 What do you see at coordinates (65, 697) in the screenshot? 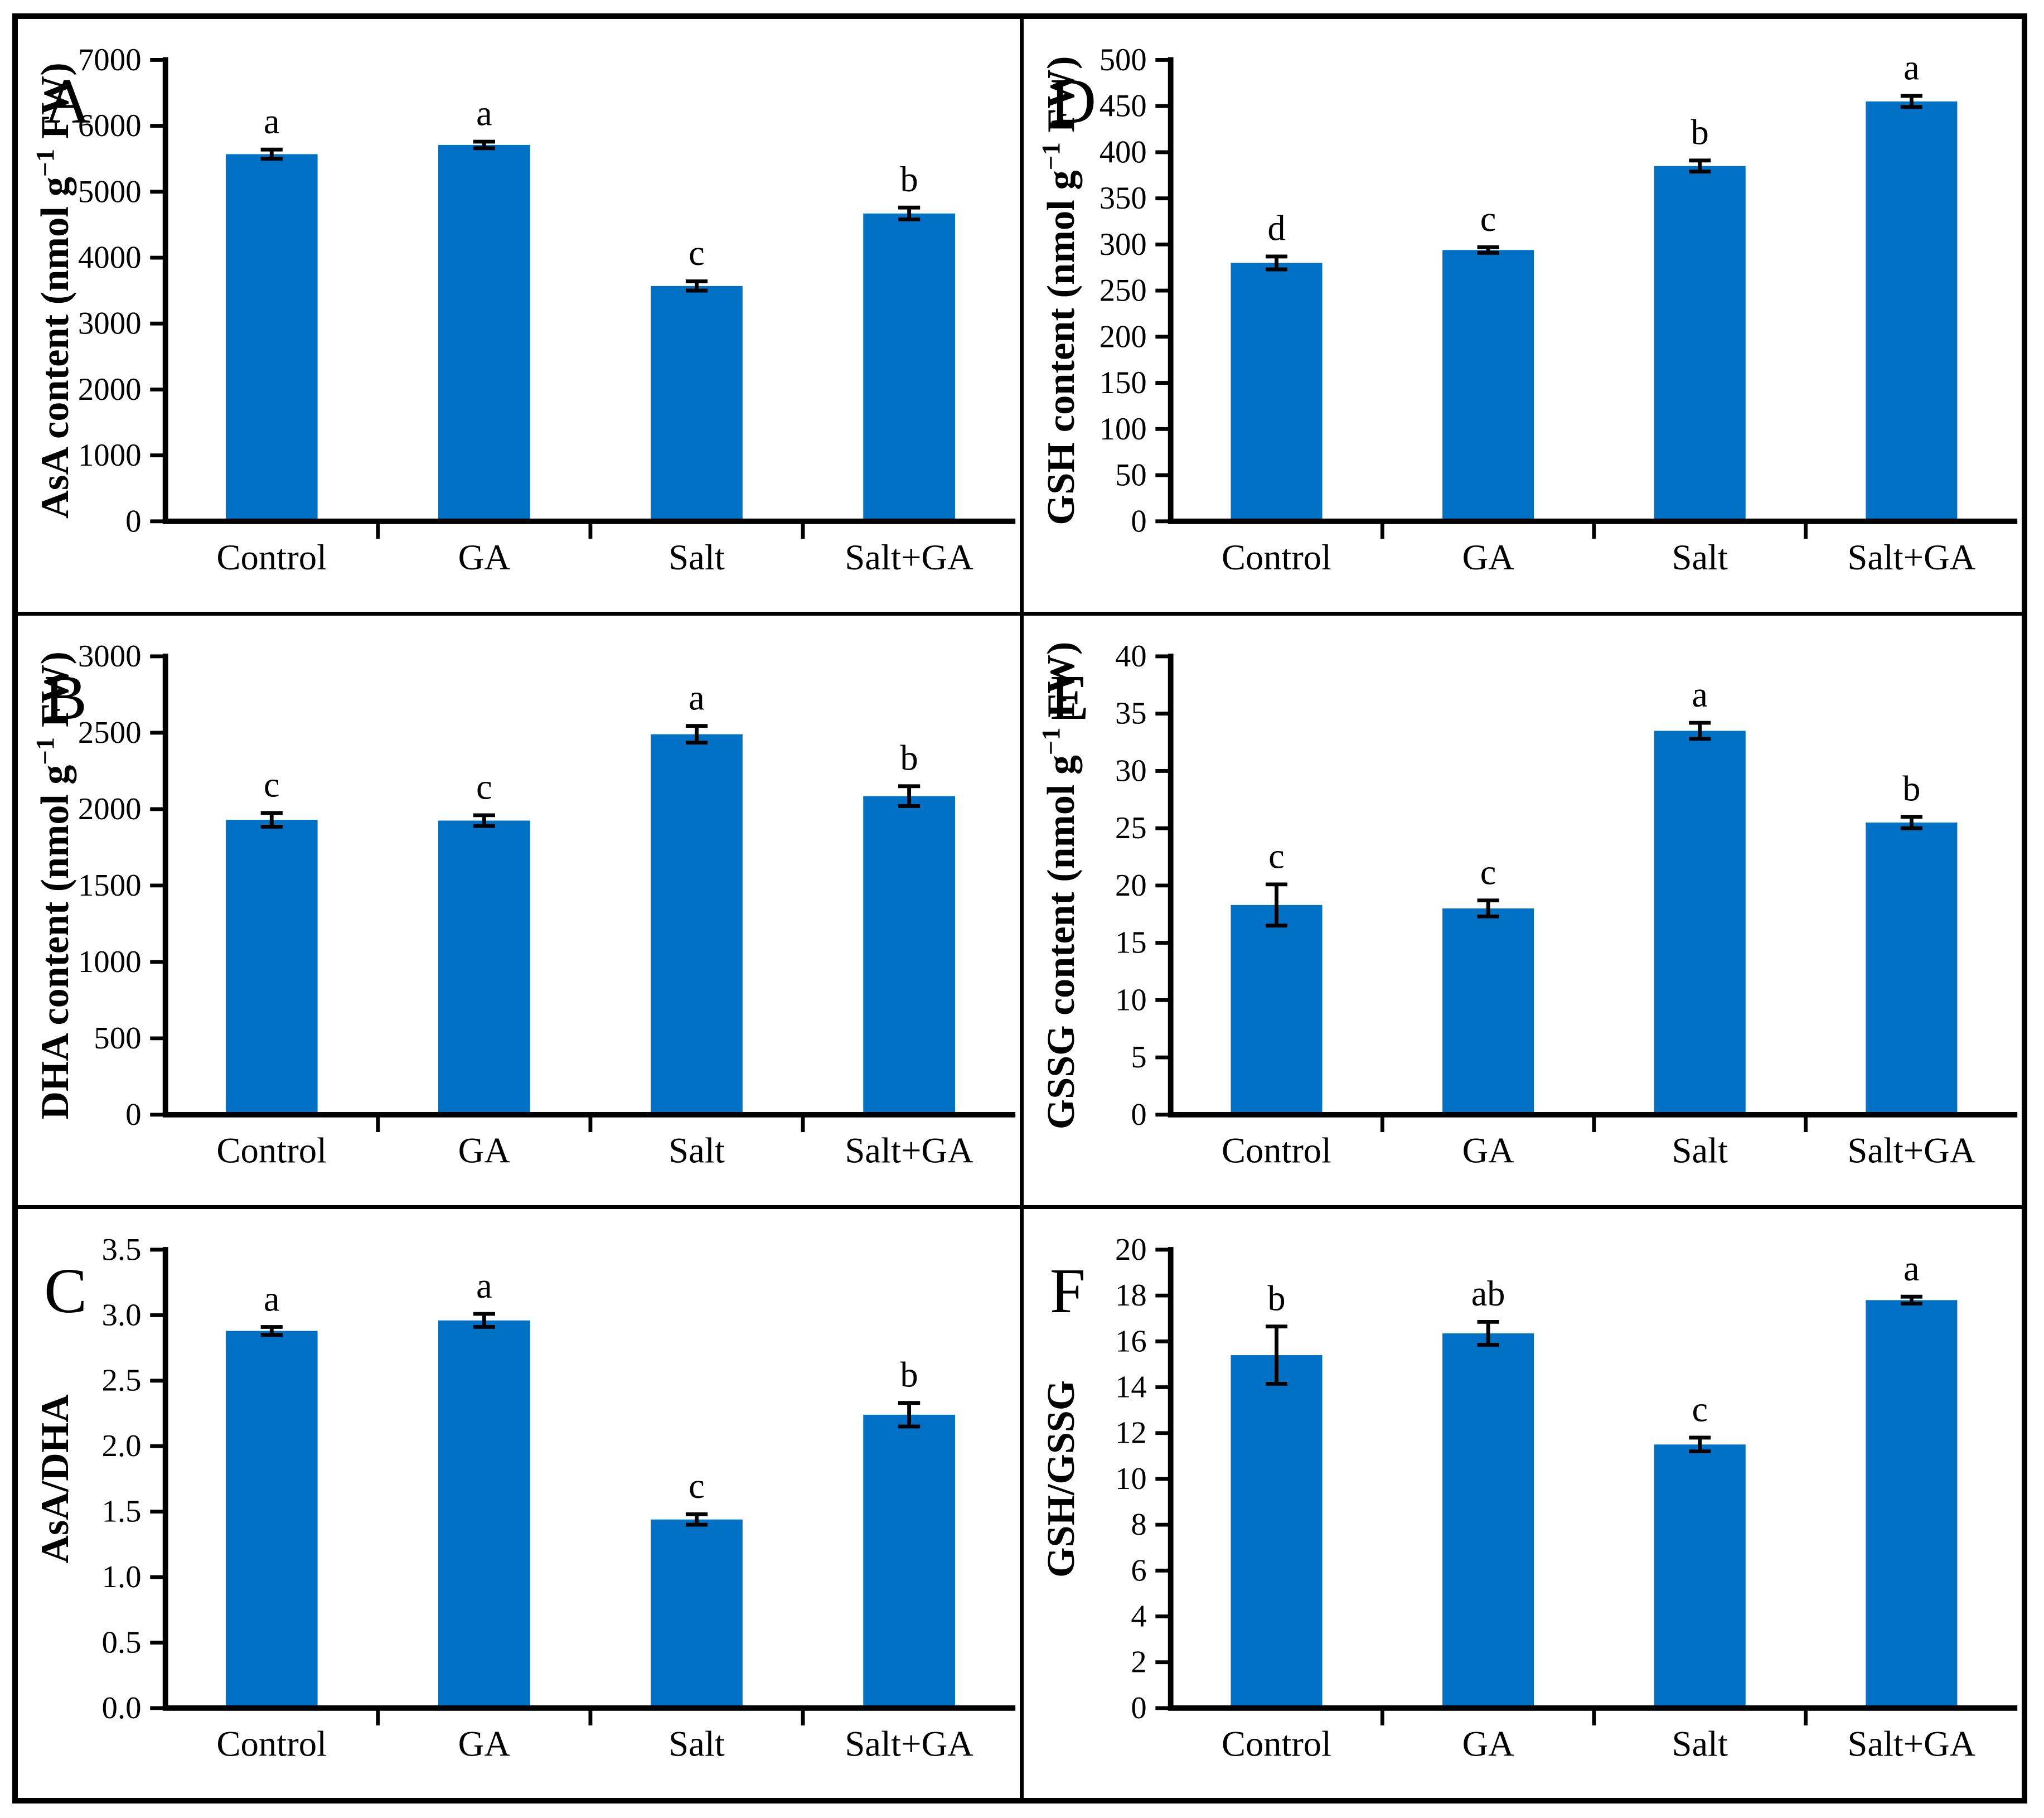
I see `panel-letter: B` at bounding box center [65, 697].